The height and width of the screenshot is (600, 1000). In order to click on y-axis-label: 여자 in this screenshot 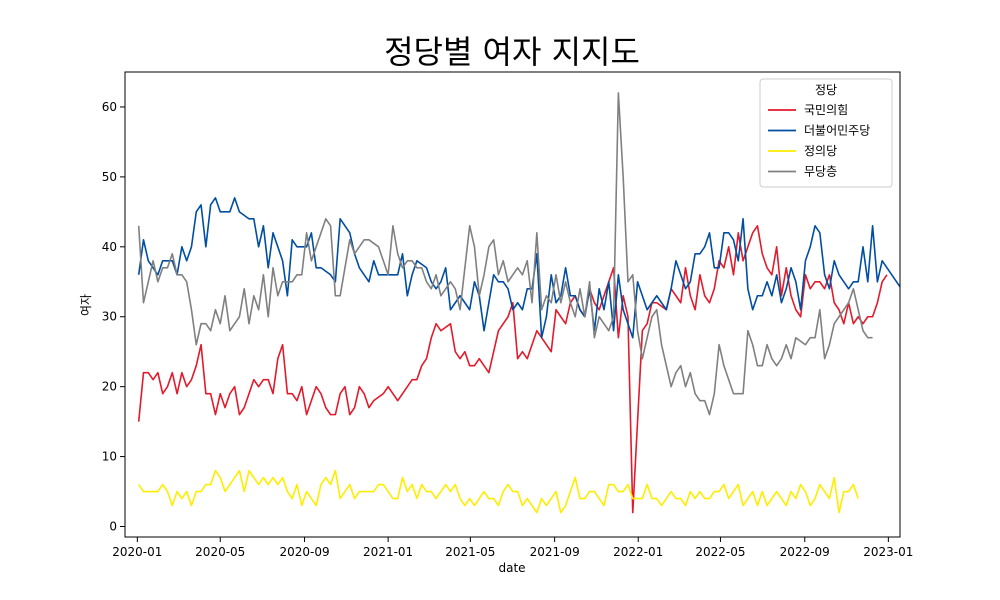, I will do `click(86, 305)`.